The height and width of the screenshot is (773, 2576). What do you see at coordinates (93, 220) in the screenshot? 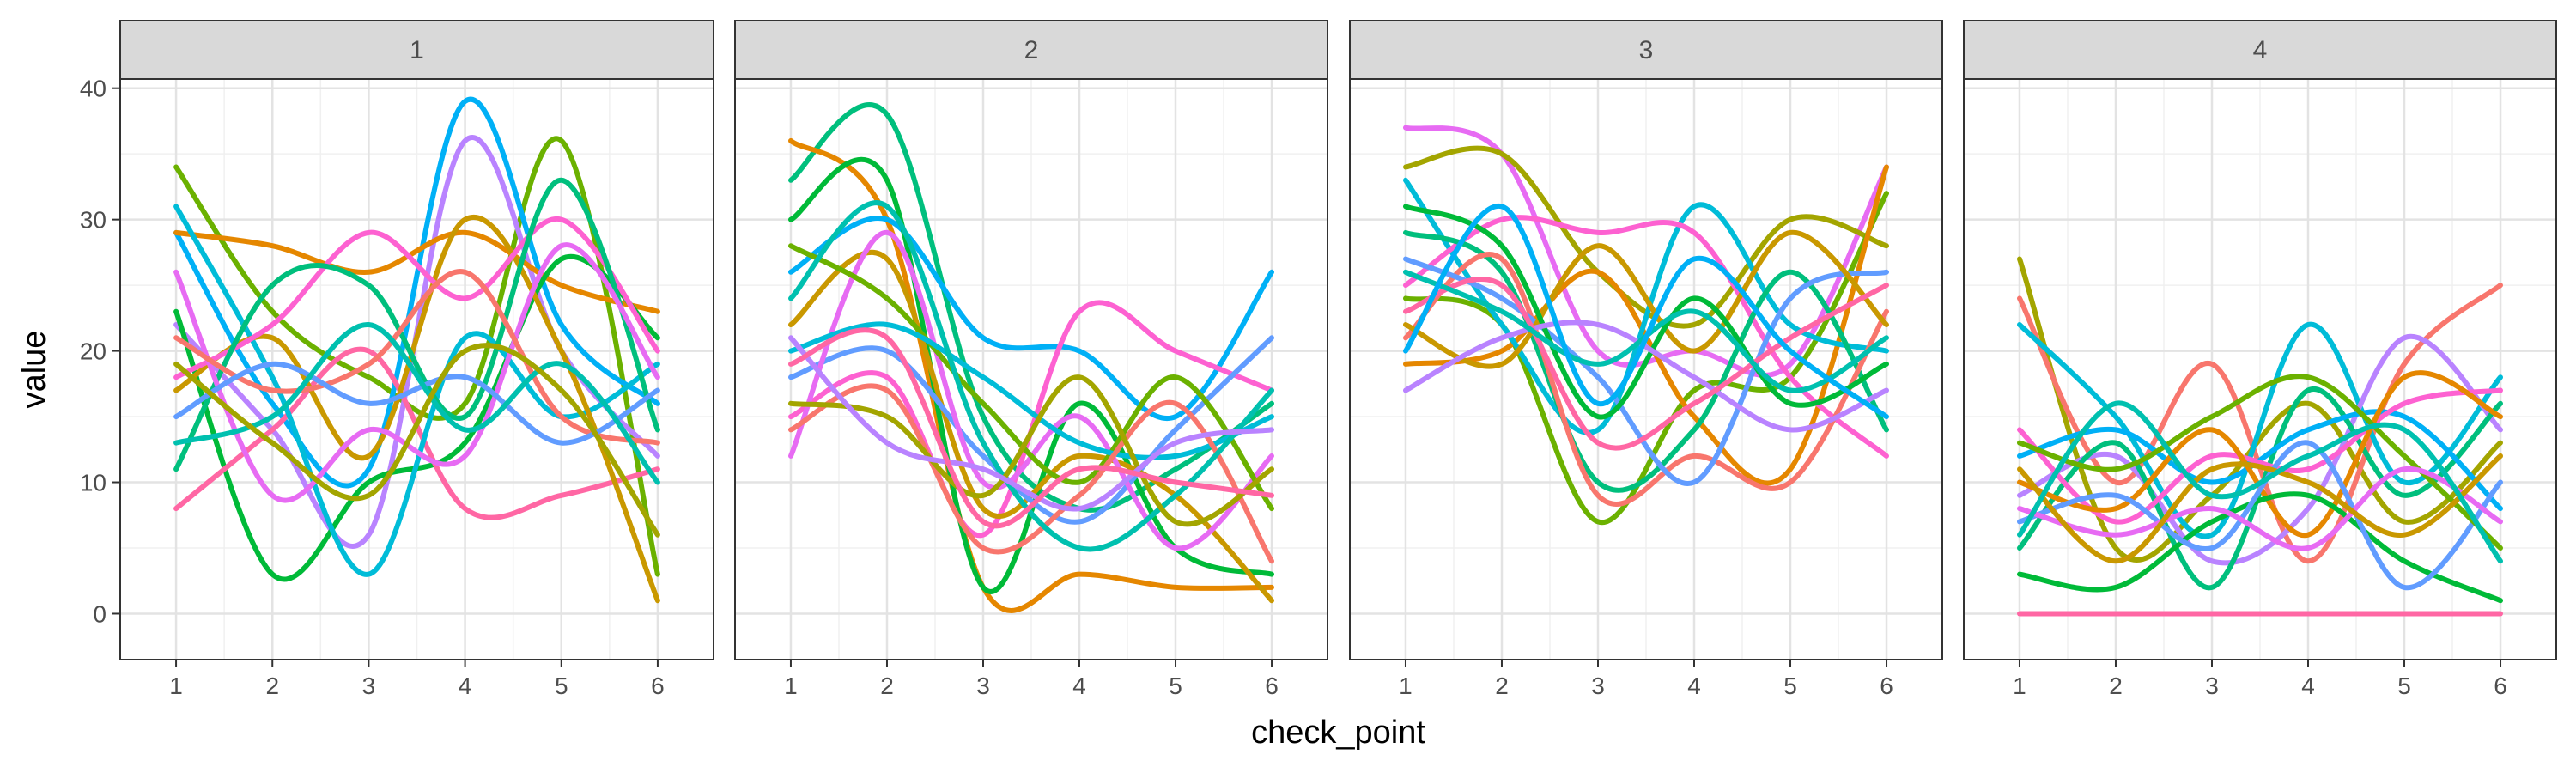
I see `y-tick-label: 30` at bounding box center [93, 220].